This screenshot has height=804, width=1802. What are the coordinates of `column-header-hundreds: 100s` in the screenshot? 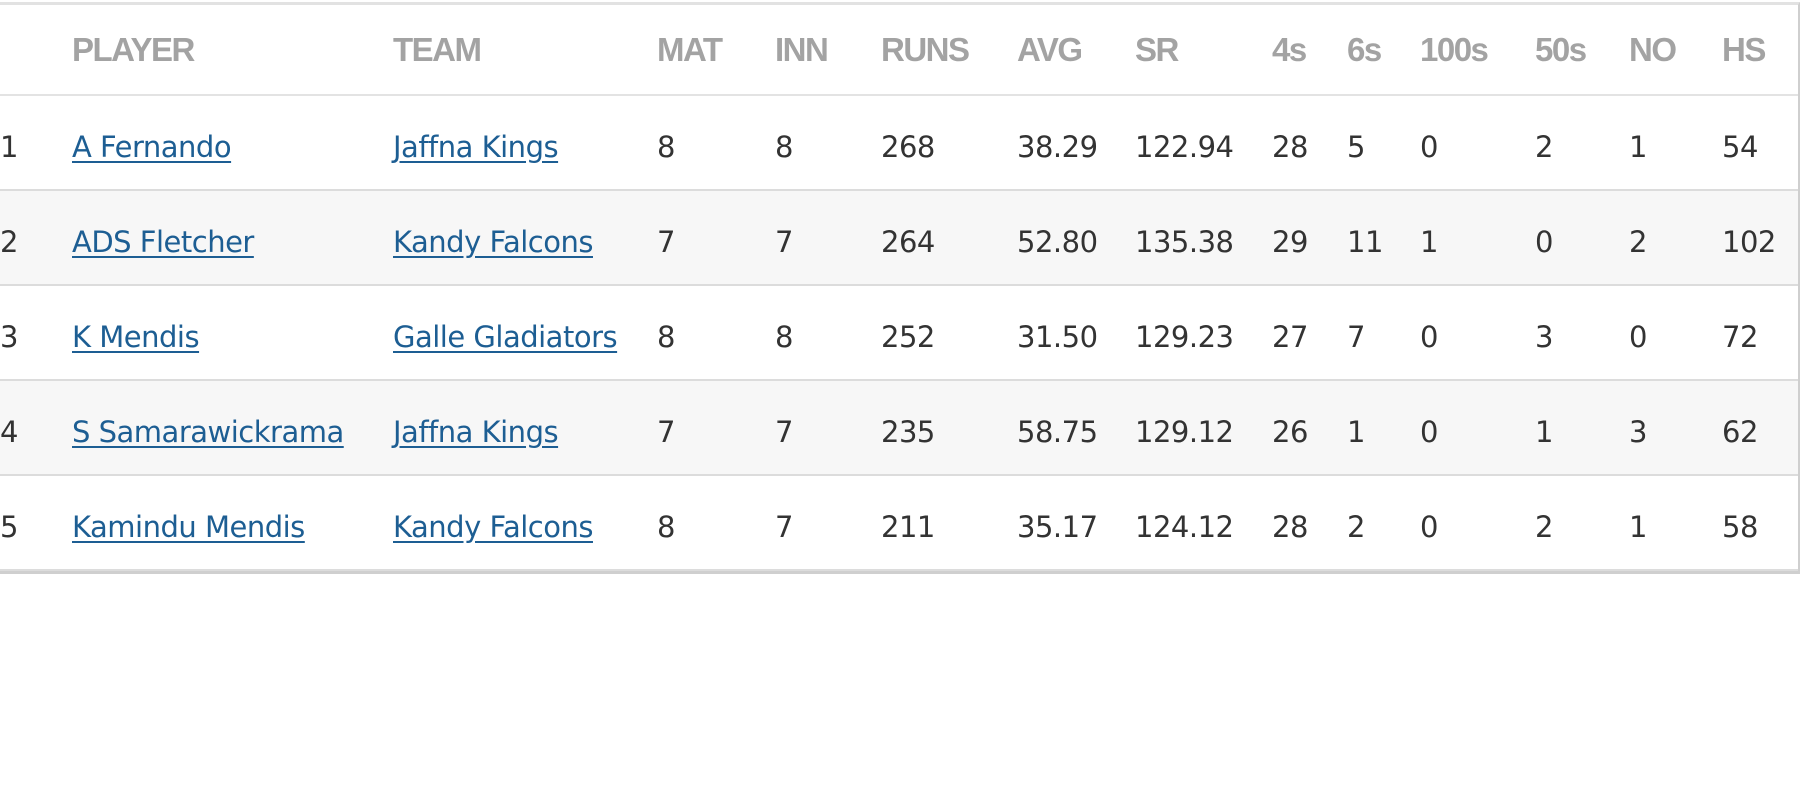 It's located at (1477, 50).